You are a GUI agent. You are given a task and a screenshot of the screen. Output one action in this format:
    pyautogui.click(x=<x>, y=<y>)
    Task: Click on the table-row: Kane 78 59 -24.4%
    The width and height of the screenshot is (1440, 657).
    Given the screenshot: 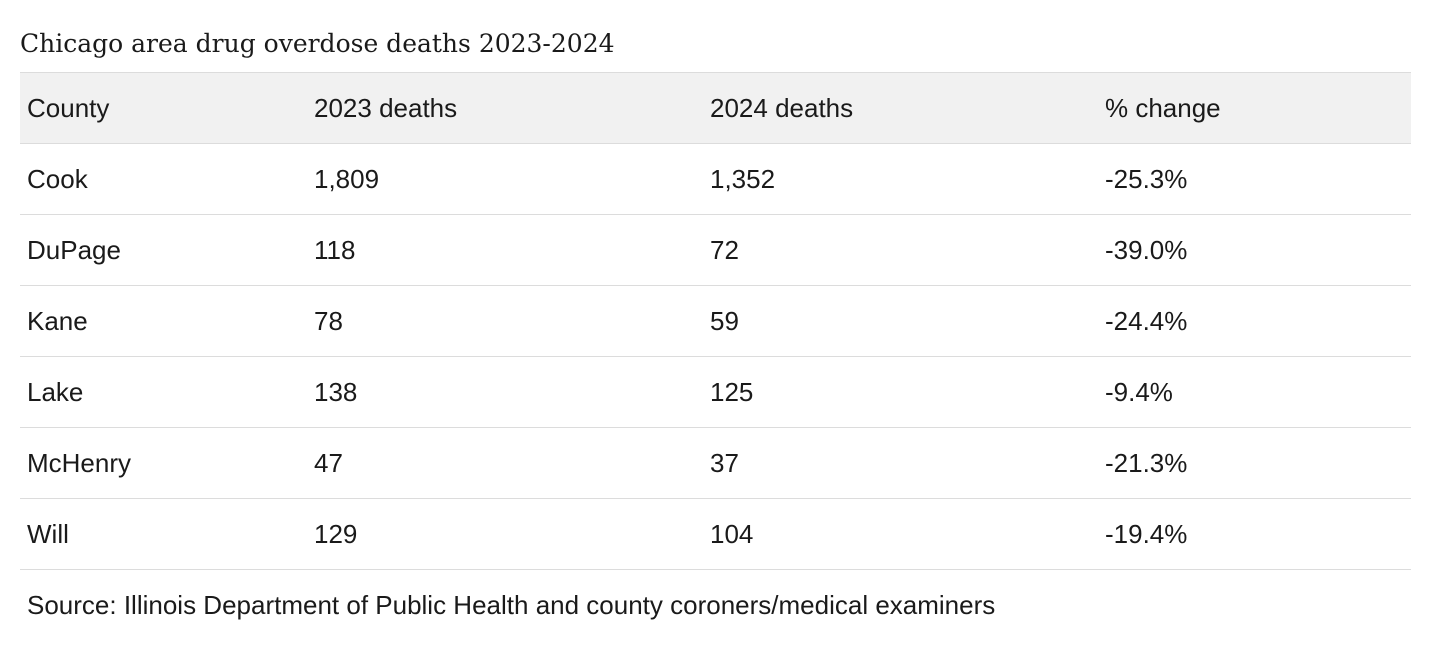 What is the action you would take?
    pyautogui.click(x=715, y=321)
    